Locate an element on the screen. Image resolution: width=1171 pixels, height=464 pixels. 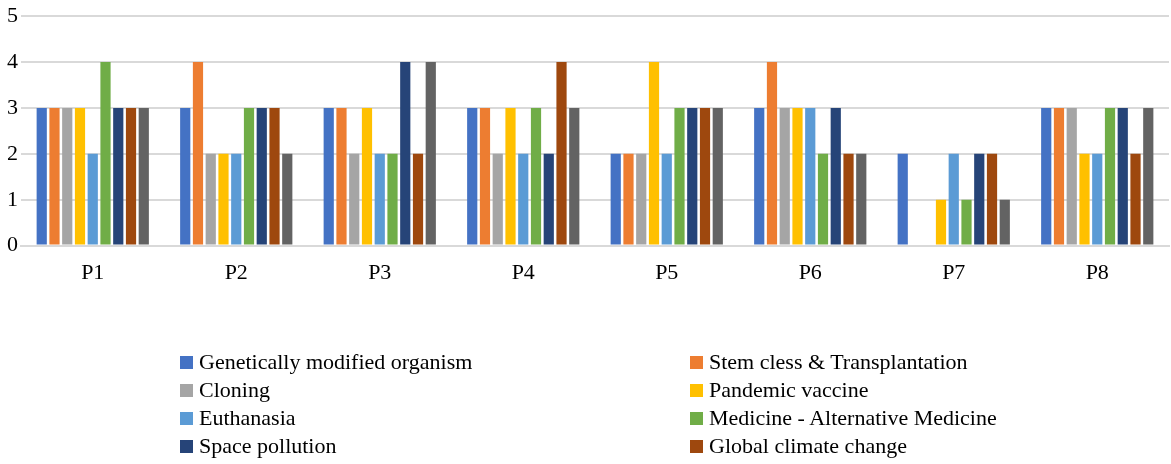
y-tick-label: 3 is located at coordinates (12, 106).